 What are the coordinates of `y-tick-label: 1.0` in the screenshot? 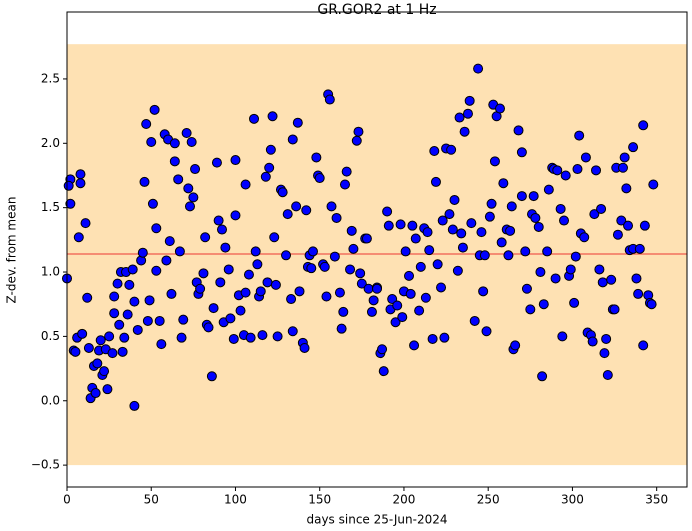 It's located at (50, 272).